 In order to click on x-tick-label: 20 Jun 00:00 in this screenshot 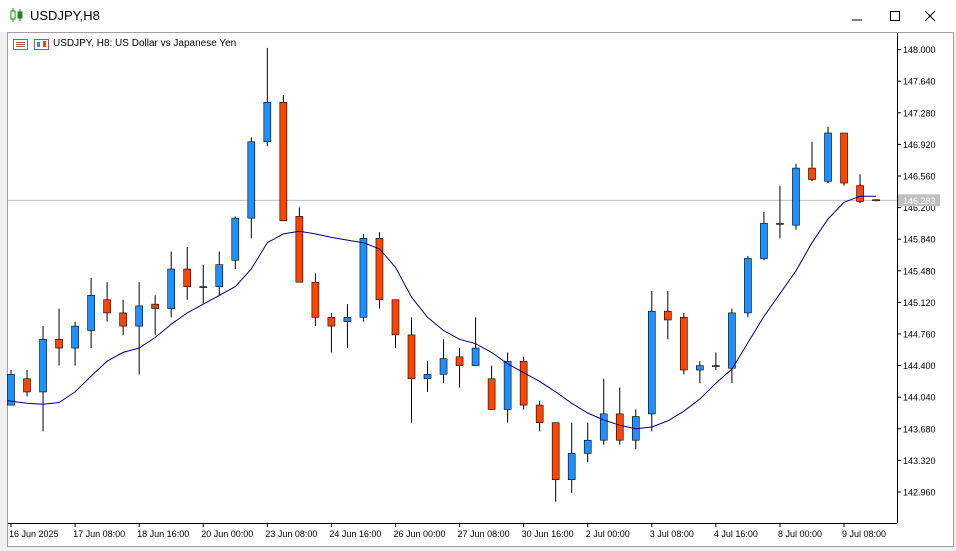, I will do `click(227, 534)`.